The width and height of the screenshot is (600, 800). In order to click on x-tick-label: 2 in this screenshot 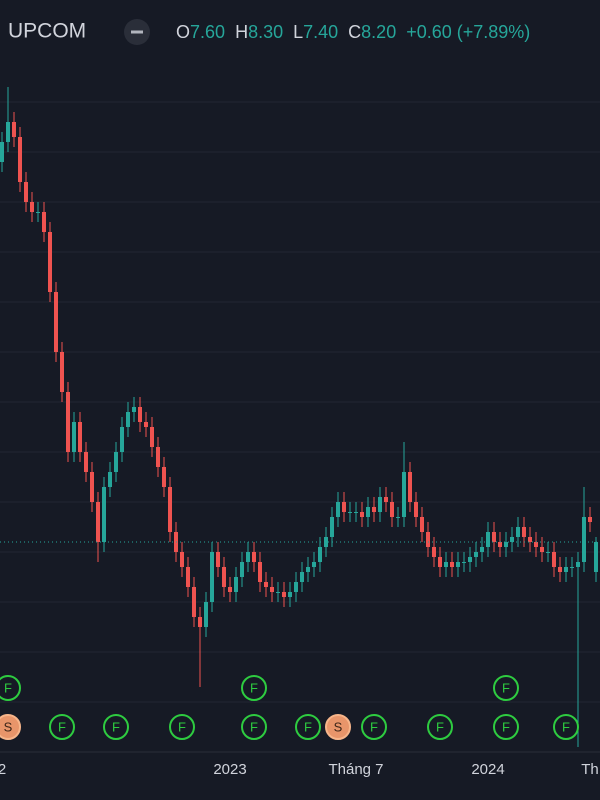, I will do `click(3, 769)`.